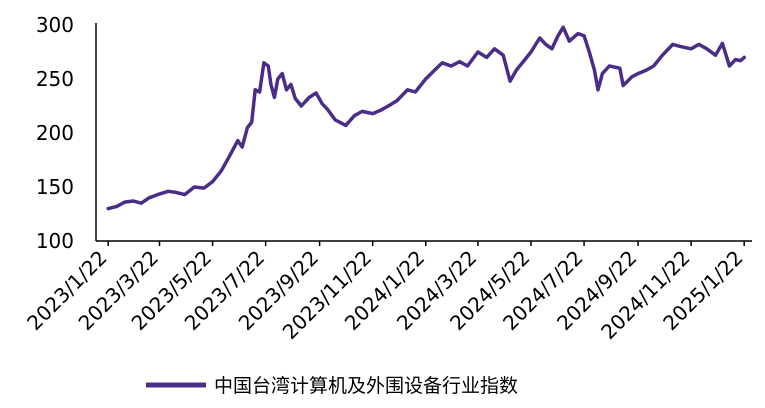 The height and width of the screenshot is (408, 765). I want to click on y-tick-label: 150, so click(55, 187).